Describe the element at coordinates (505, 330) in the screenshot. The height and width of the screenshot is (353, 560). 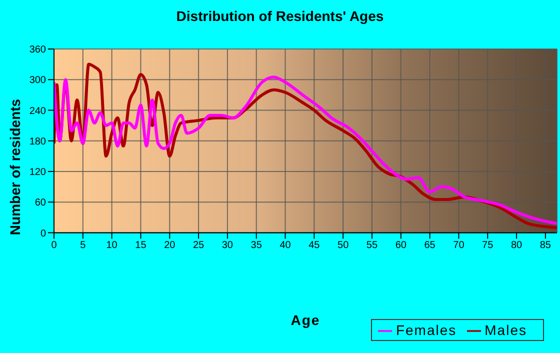
I see `legend-label: Males` at that location.